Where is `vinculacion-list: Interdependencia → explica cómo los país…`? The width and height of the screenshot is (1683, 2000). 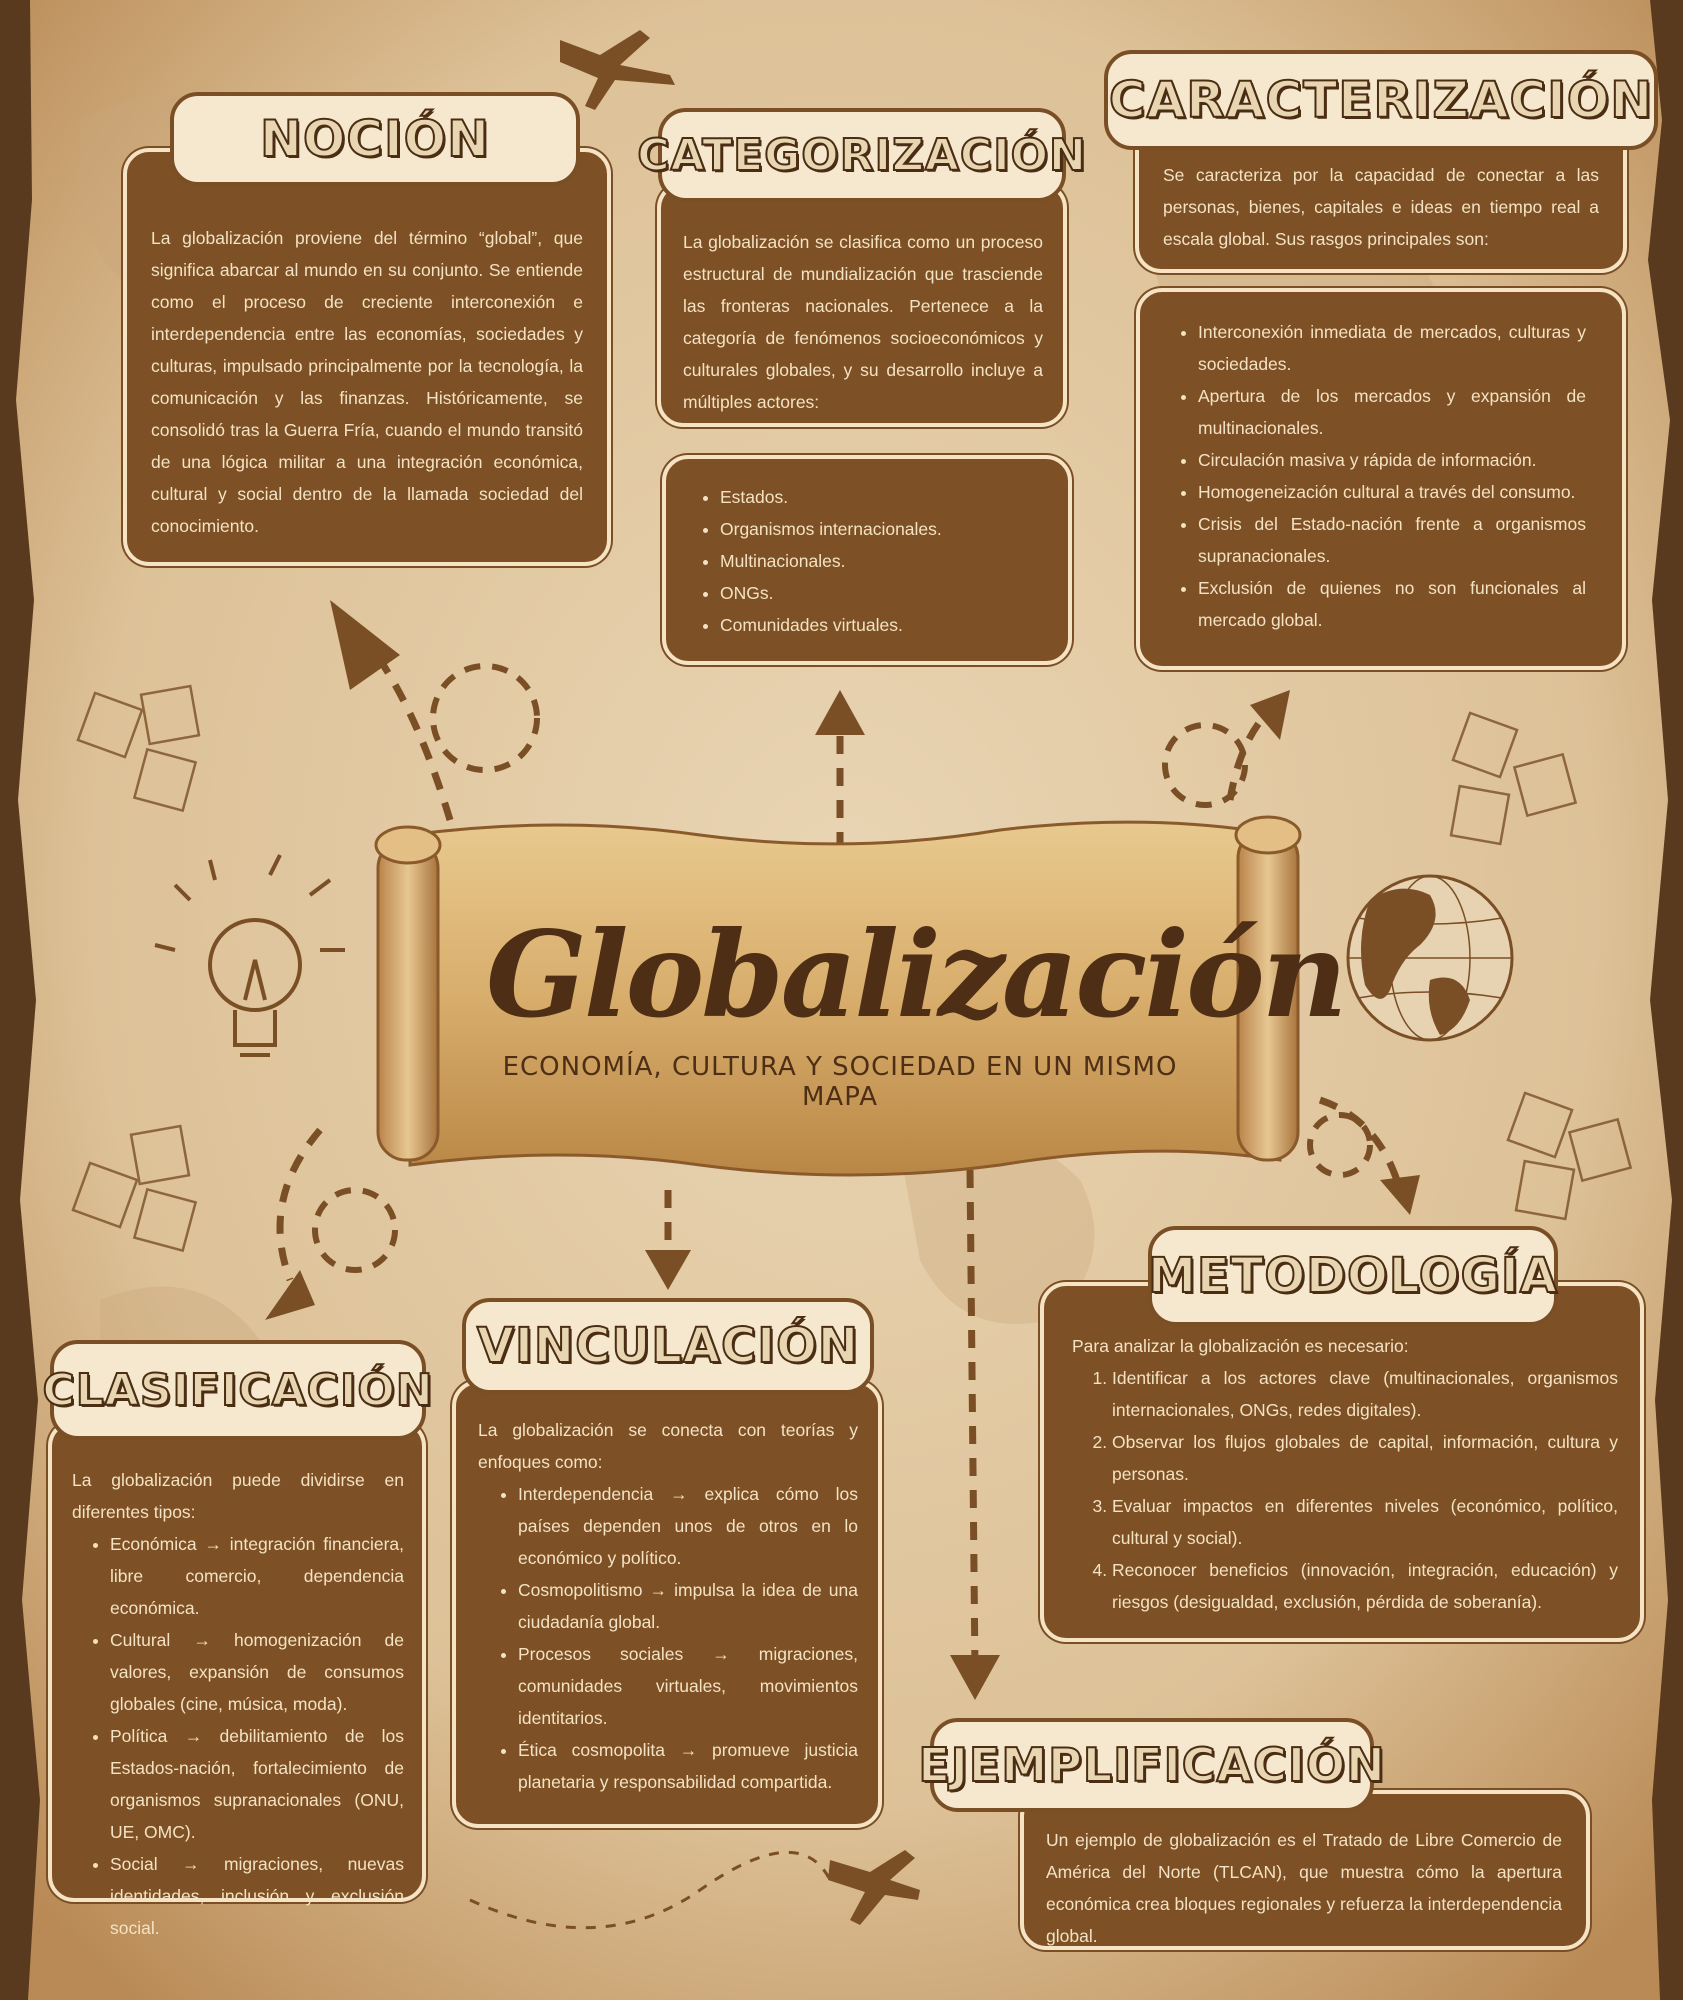
vinculacion-list: Interdependencia → explica cómo los país… is located at coordinates (668, 1638).